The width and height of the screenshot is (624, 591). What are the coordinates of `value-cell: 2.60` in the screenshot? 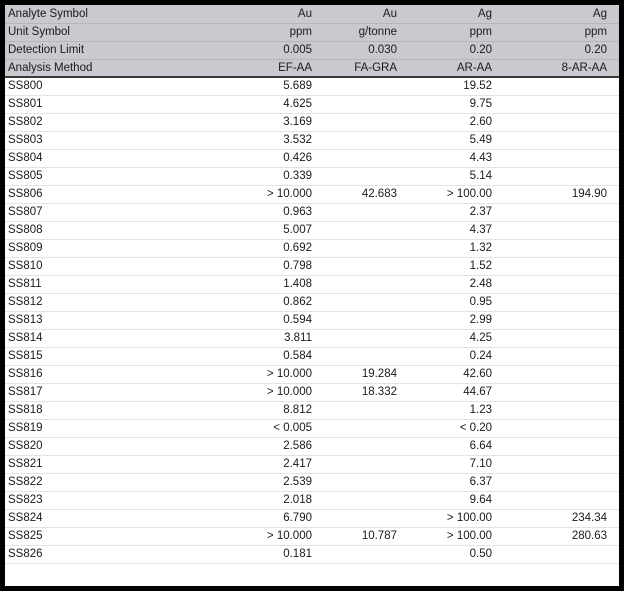 It's located at (480, 122).